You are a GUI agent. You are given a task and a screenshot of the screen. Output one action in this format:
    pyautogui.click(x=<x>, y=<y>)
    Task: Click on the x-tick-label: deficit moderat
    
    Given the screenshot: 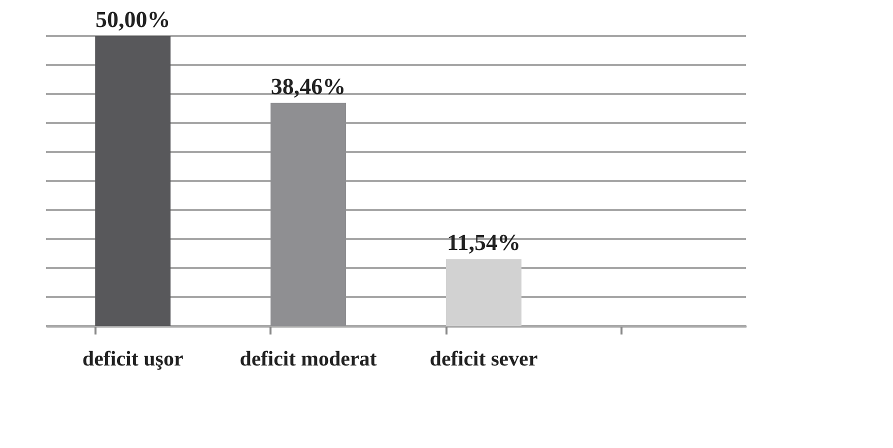 What is the action you would take?
    pyautogui.click(x=308, y=358)
    